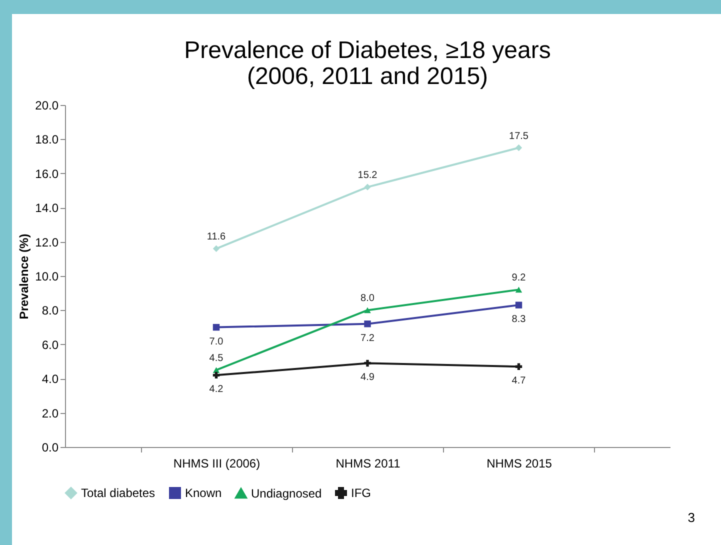 The image size is (721, 545). What do you see at coordinates (50, 447) in the screenshot?
I see `y-tick-label: 0.0` at bounding box center [50, 447].